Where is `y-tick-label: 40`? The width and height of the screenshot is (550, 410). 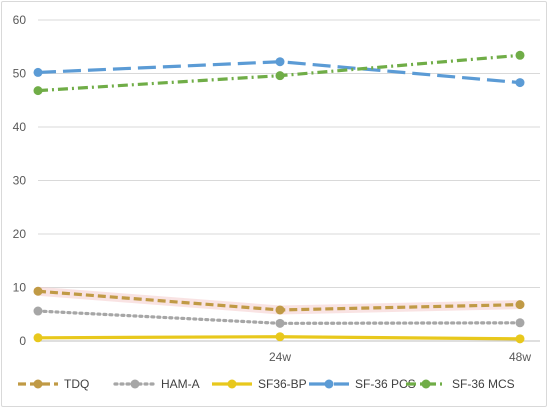
y-tick-label: 40 is located at coordinates (20, 127).